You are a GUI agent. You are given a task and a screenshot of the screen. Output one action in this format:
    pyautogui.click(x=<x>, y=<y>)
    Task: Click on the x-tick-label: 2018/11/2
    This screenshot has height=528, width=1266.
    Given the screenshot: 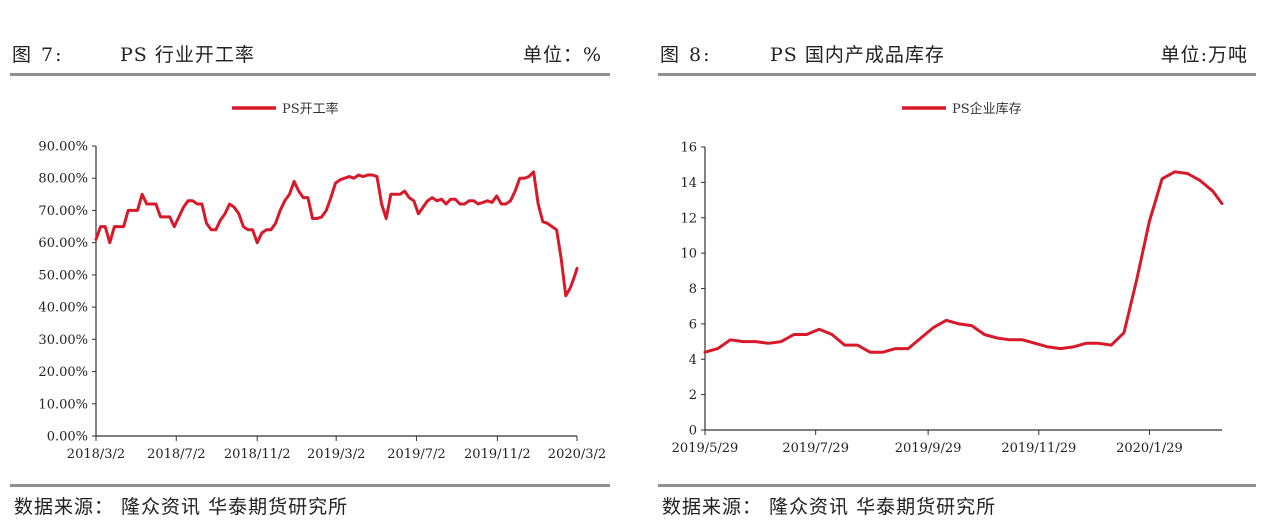 What is the action you would take?
    pyautogui.click(x=257, y=454)
    